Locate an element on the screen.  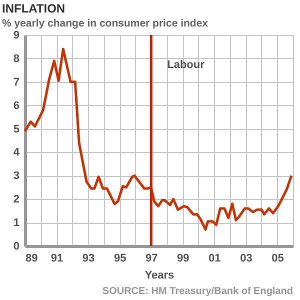
x-tick-label: 95 is located at coordinates (120, 258).